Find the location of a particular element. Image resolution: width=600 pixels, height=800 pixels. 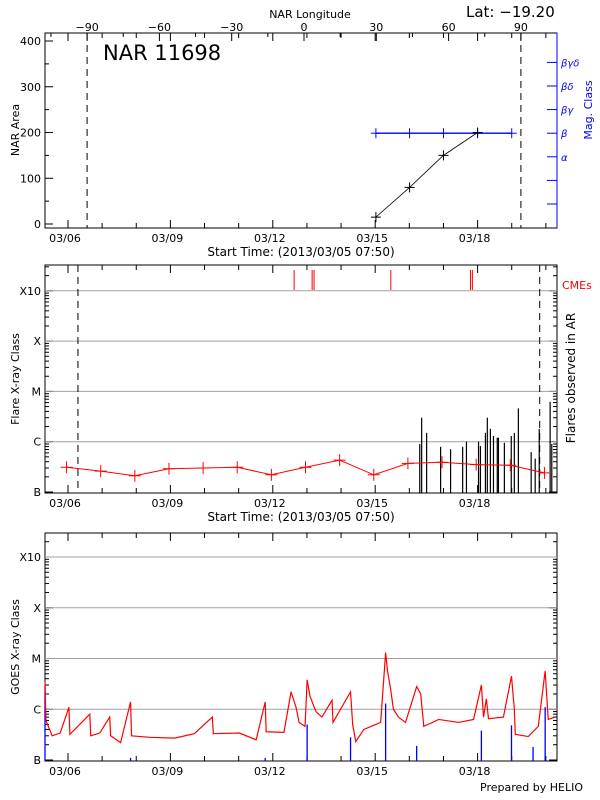

mag-class-tick-label: βγδ is located at coordinates (569, 63).